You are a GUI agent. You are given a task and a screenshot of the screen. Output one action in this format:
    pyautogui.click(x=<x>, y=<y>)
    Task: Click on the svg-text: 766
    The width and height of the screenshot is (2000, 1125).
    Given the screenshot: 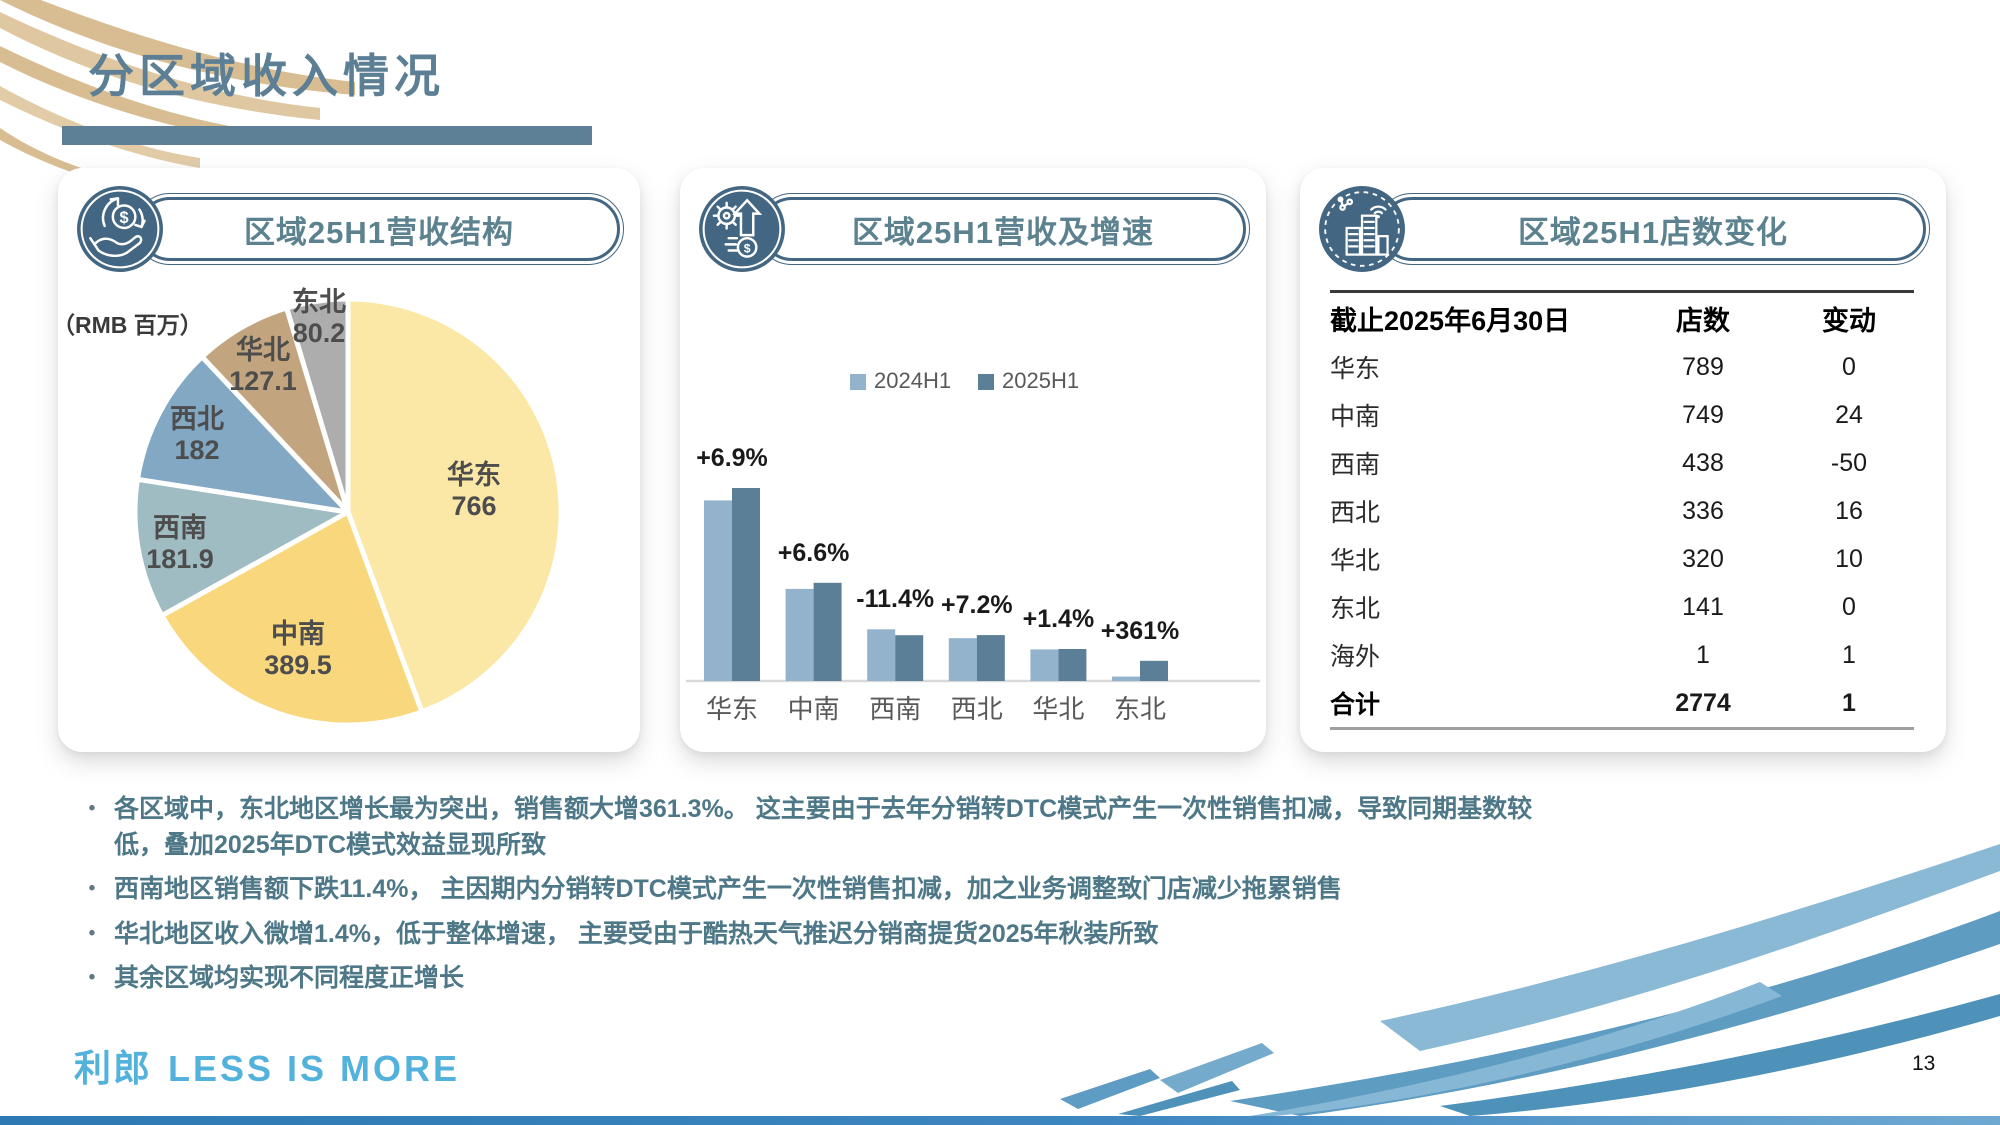 What is the action you would take?
    pyautogui.click(x=473, y=506)
    